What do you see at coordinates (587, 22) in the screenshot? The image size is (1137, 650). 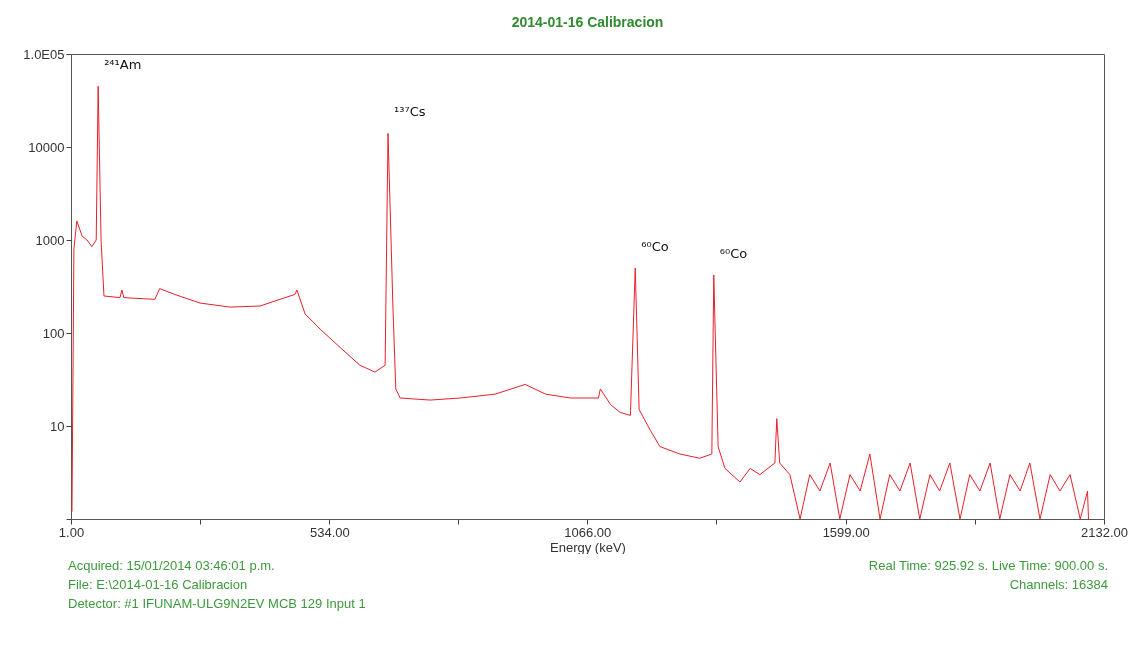 I see `chart-title: 2014-01-16 Calibracion` at bounding box center [587, 22].